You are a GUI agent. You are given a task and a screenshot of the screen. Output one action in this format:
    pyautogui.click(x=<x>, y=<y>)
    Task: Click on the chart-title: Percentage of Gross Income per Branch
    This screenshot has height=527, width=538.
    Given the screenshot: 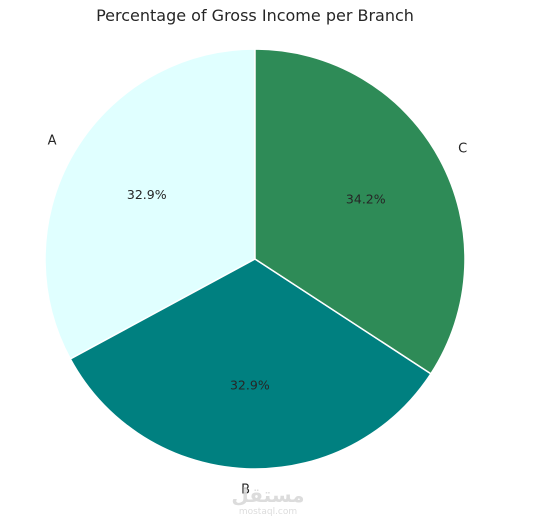 What is the action you would take?
    pyautogui.click(x=255, y=15)
    